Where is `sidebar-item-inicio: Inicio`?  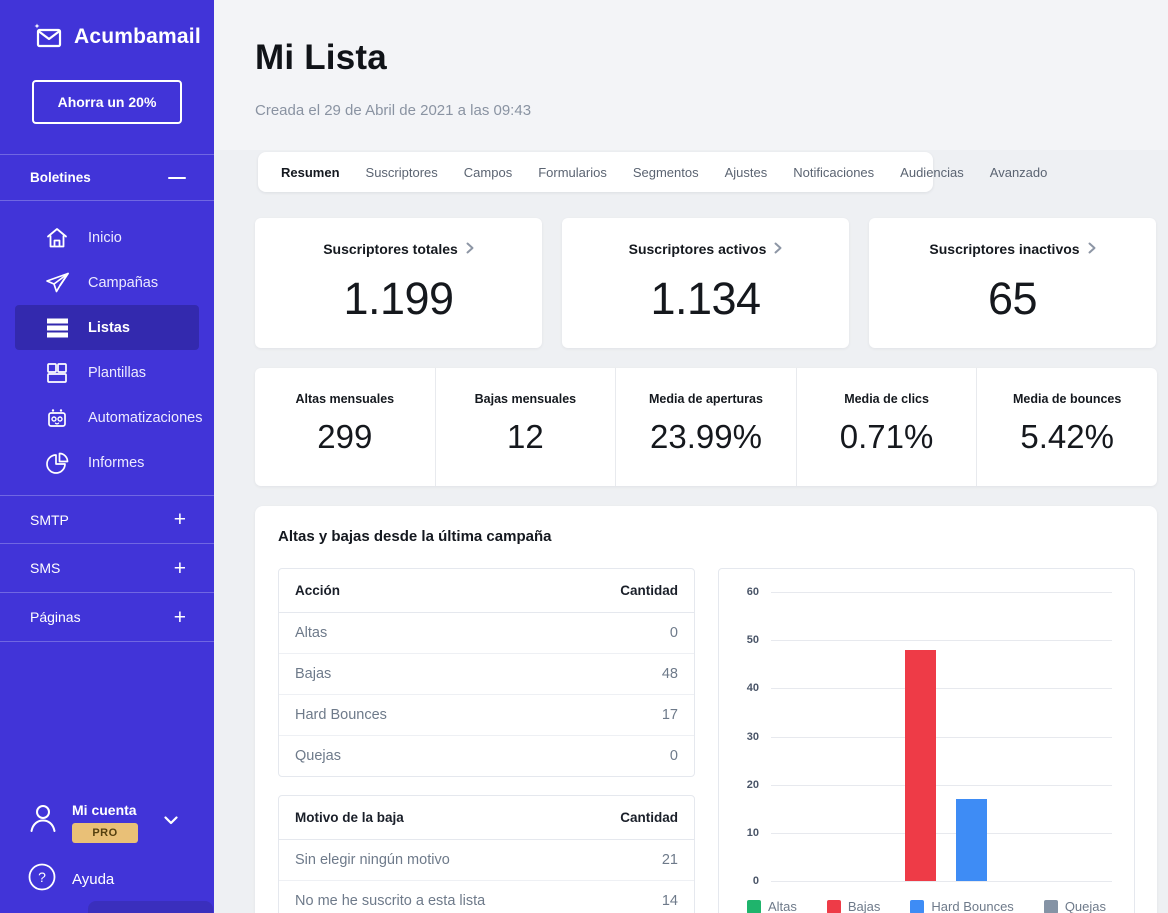 sidebar-item-inicio: Inicio is located at coordinates (107, 237).